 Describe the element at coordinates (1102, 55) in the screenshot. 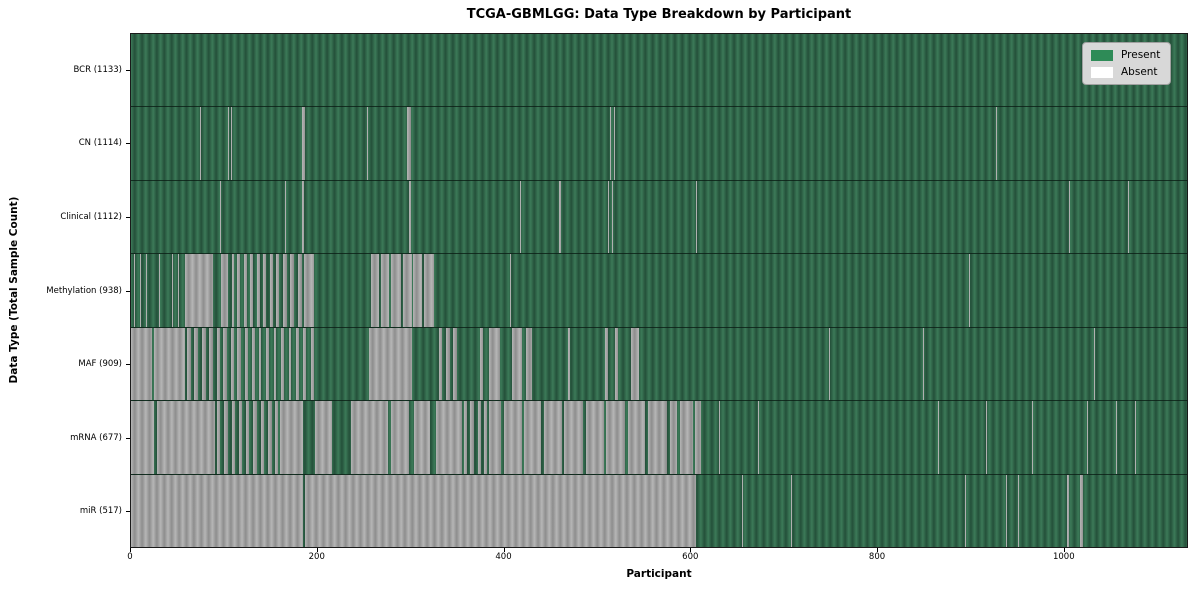

I see `legend-swatch-present-icon` at that location.